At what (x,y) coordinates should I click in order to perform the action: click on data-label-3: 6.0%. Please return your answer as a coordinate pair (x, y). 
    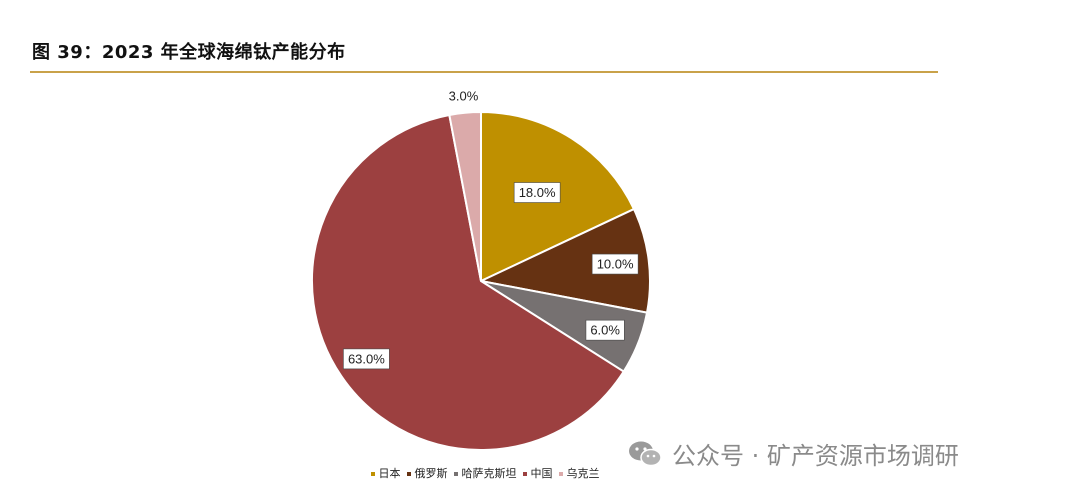
    Looking at the image, I should click on (605, 330).